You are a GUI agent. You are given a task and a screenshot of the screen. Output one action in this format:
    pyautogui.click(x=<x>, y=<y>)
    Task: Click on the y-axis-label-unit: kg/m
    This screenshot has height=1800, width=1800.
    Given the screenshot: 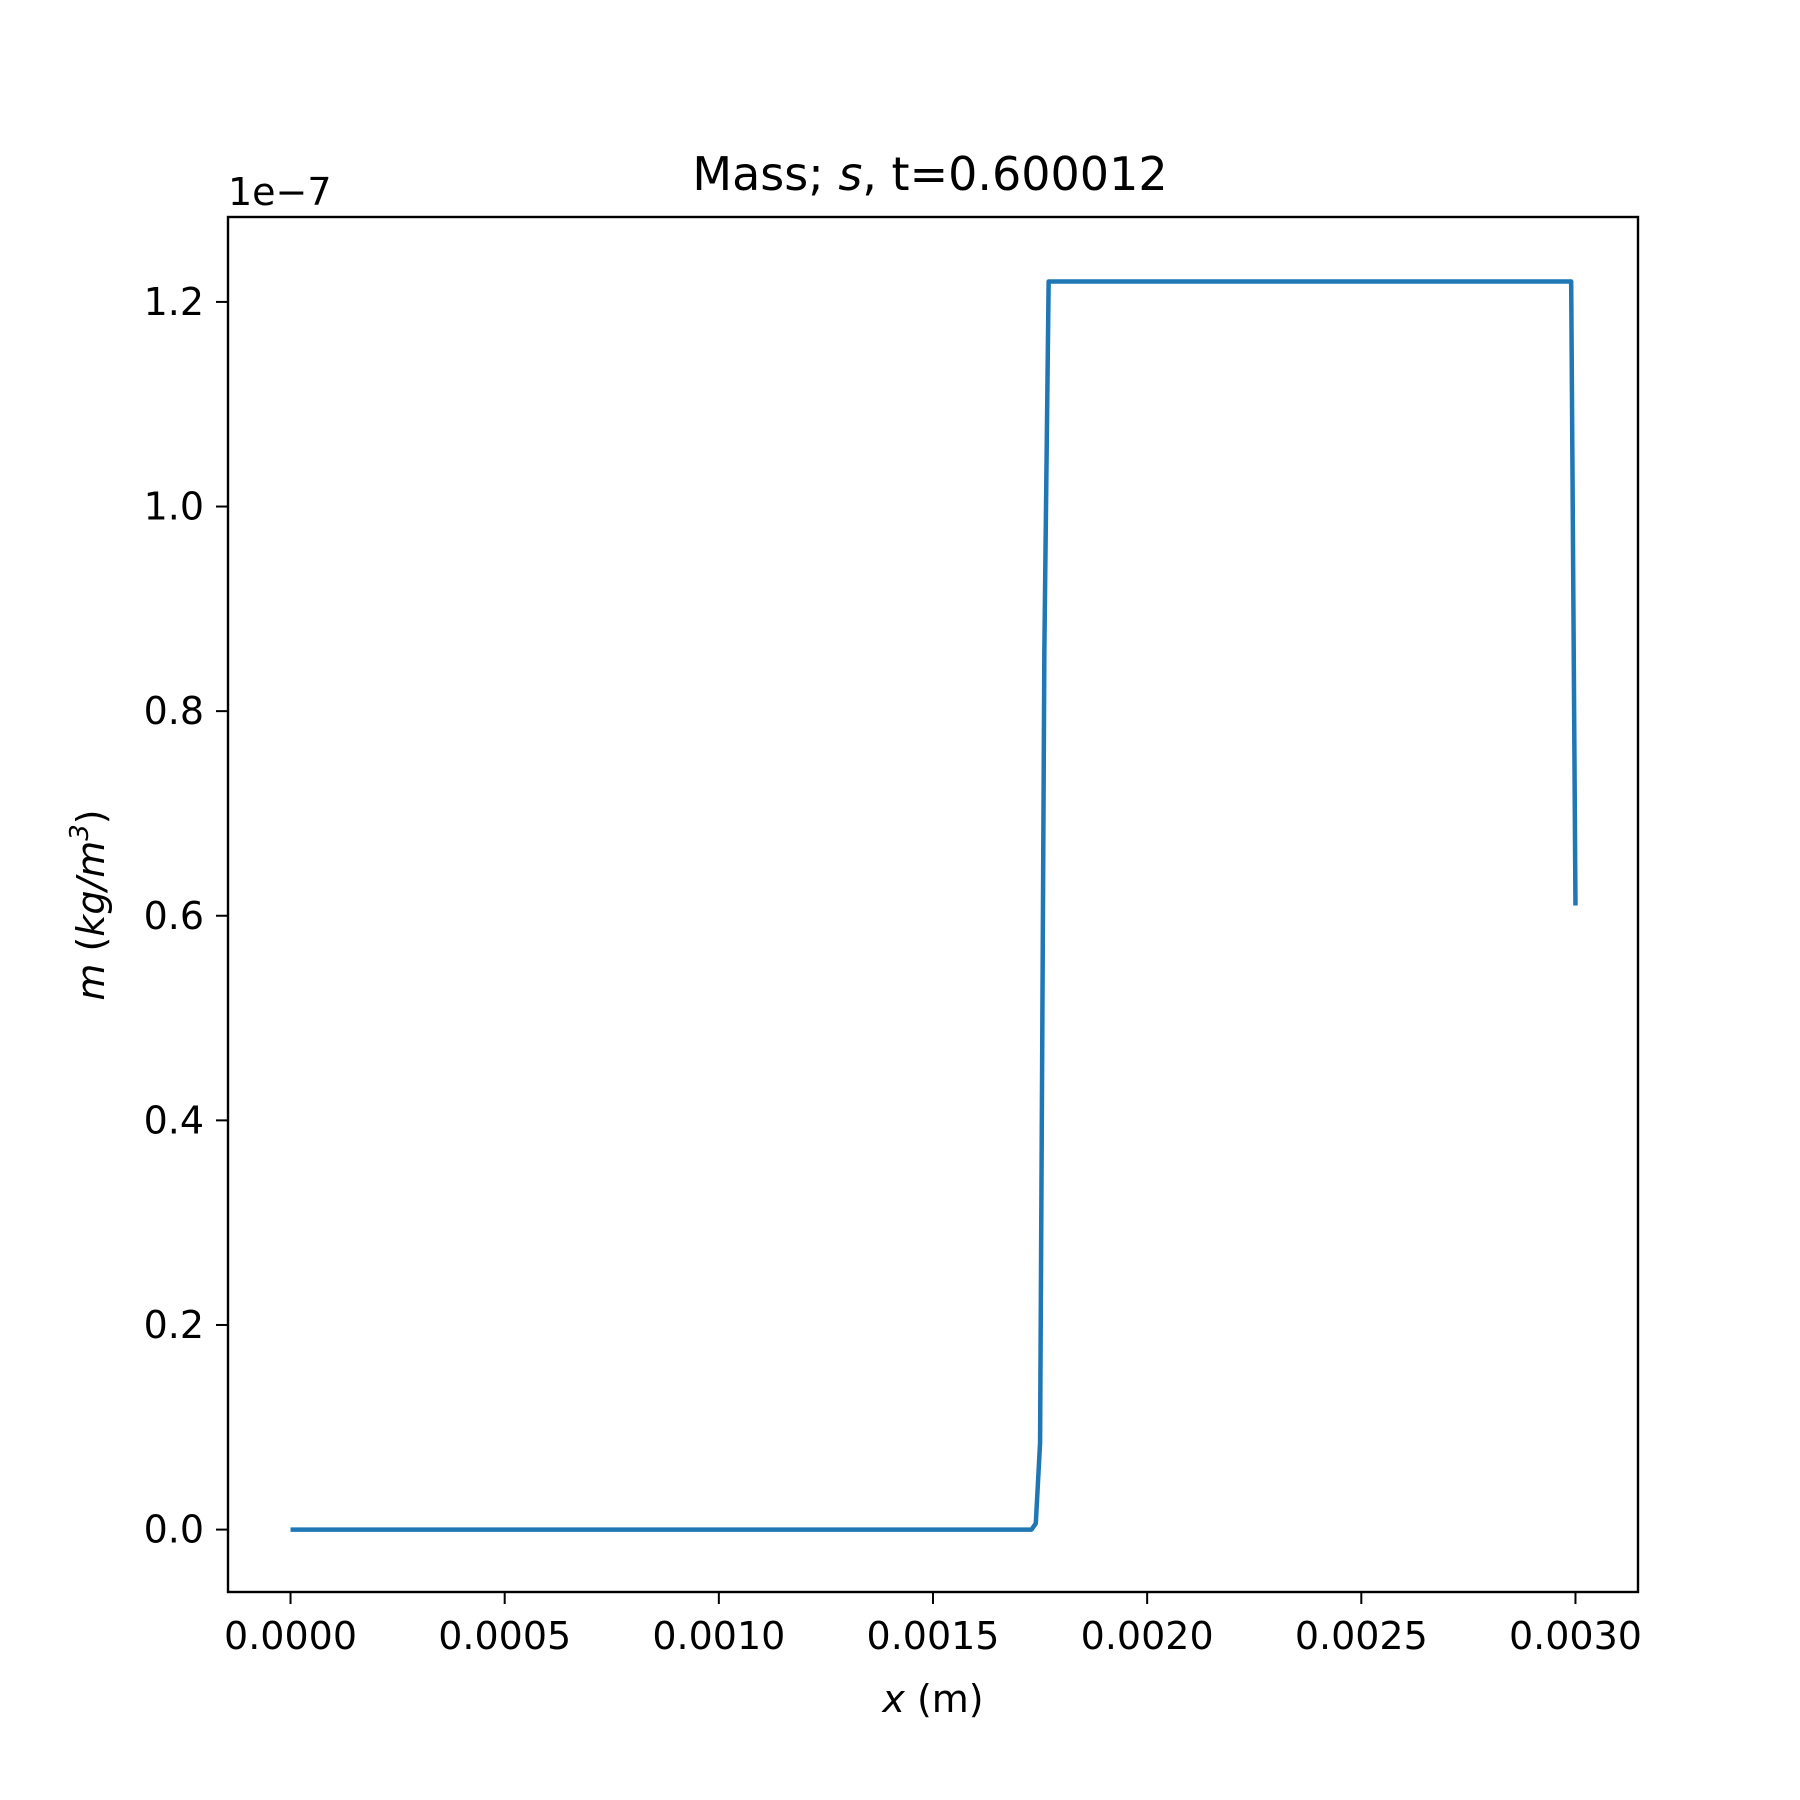 What is the action you would take?
    pyautogui.click(x=91, y=889)
    